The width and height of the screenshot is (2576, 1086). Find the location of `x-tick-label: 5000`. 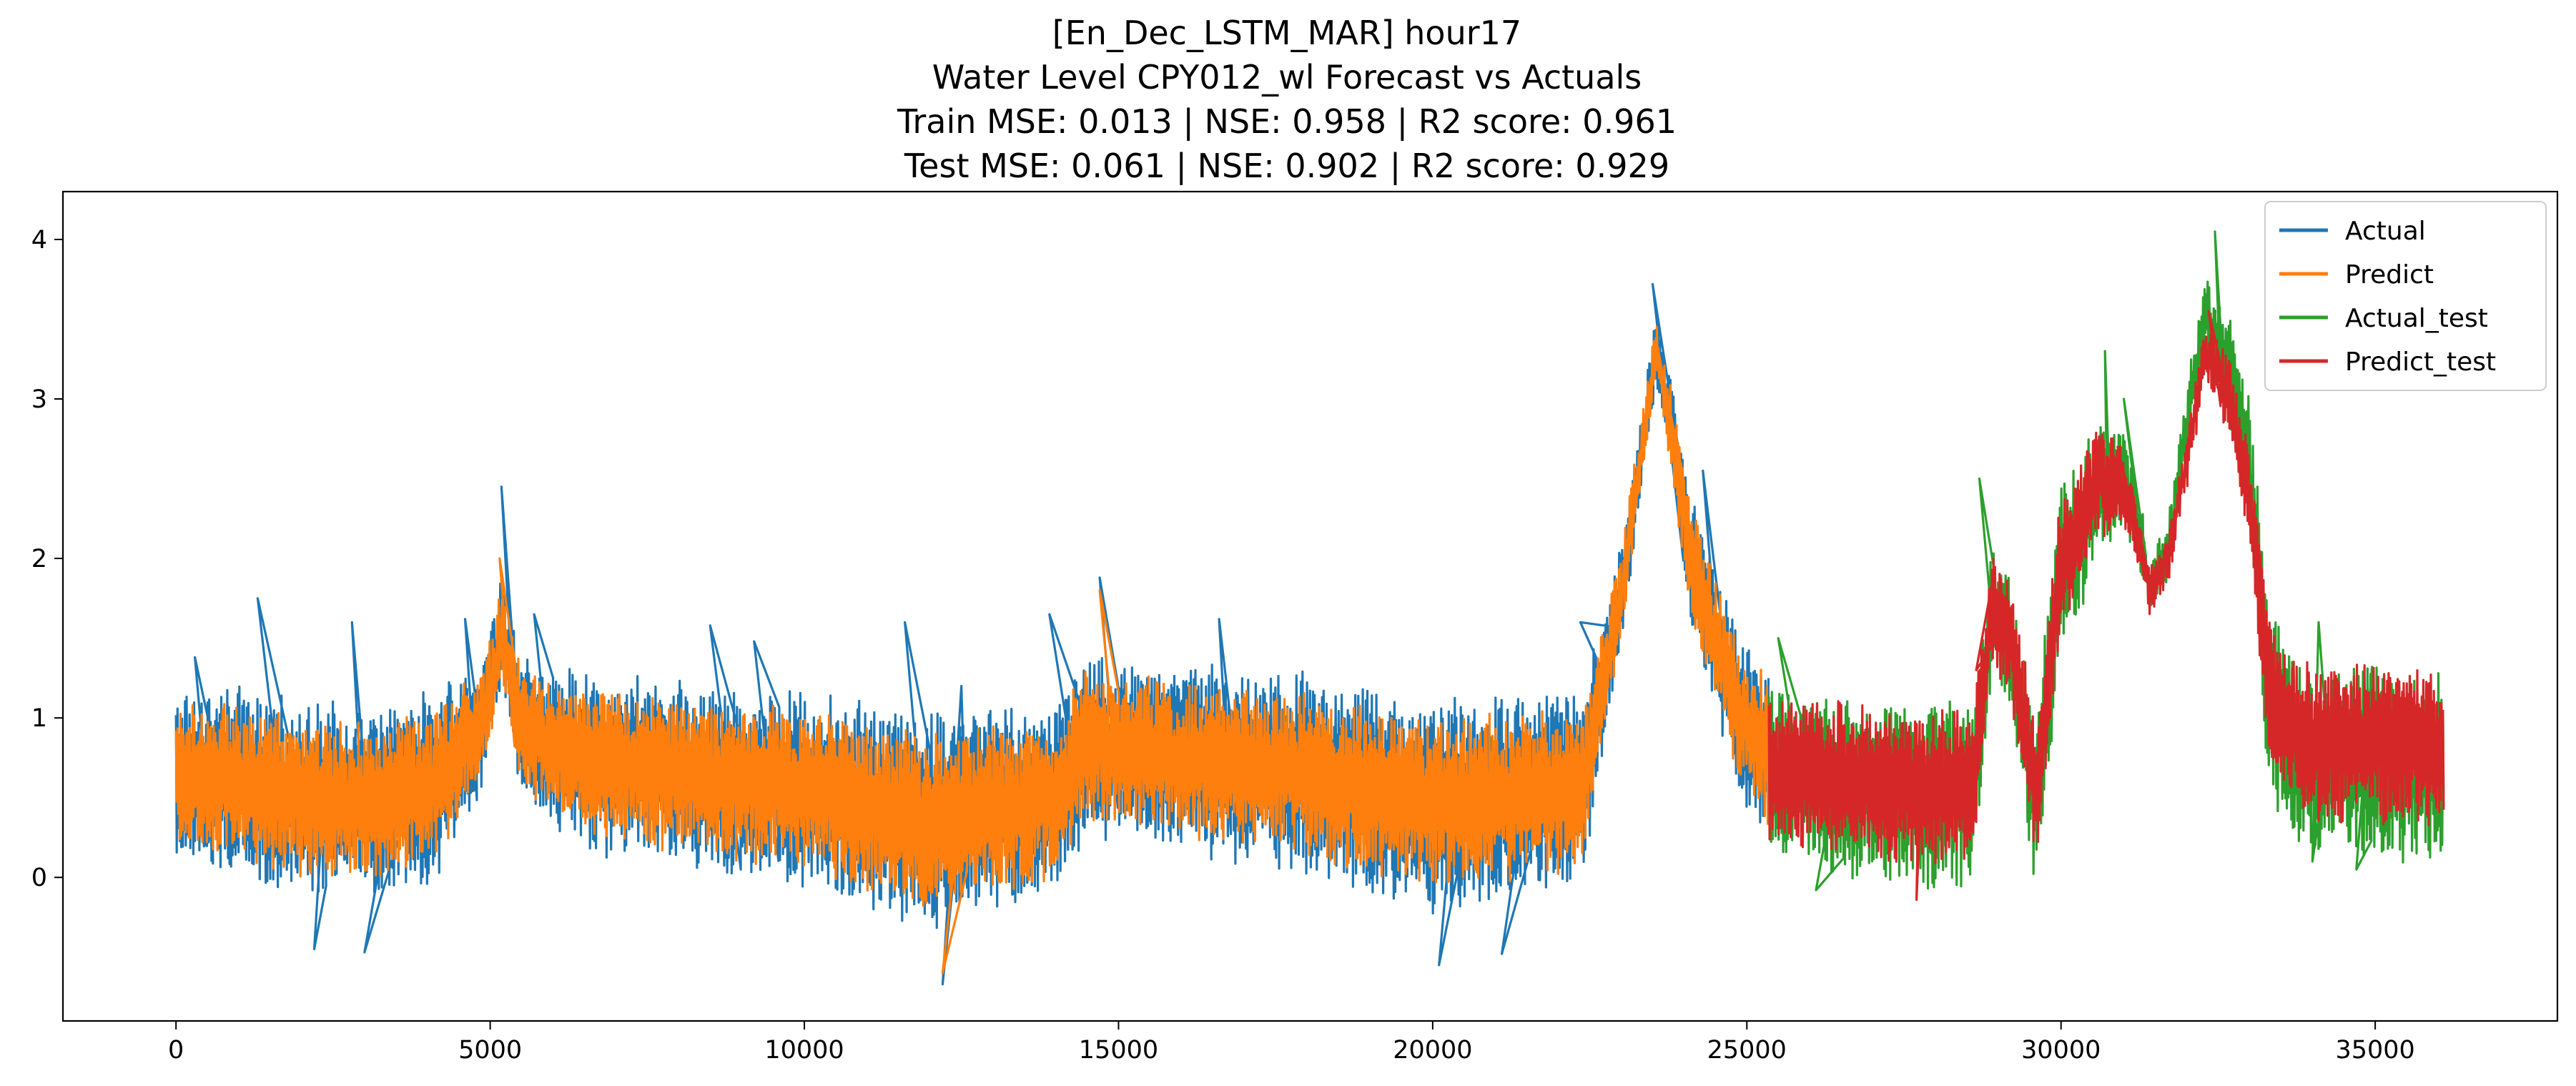

x-tick-label: 5000 is located at coordinates (490, 1050).